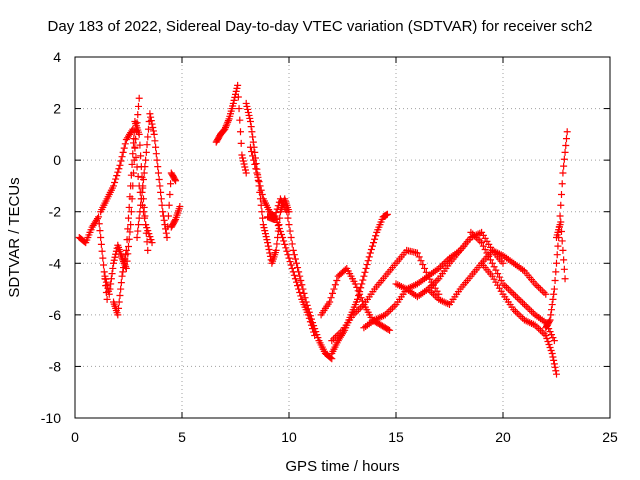 This screenshot has width=640, height=480. What do you see at coordinates (75, 437) in the screenshot?
I see `x-tick-label: 0` at bounding box center [75, 437].